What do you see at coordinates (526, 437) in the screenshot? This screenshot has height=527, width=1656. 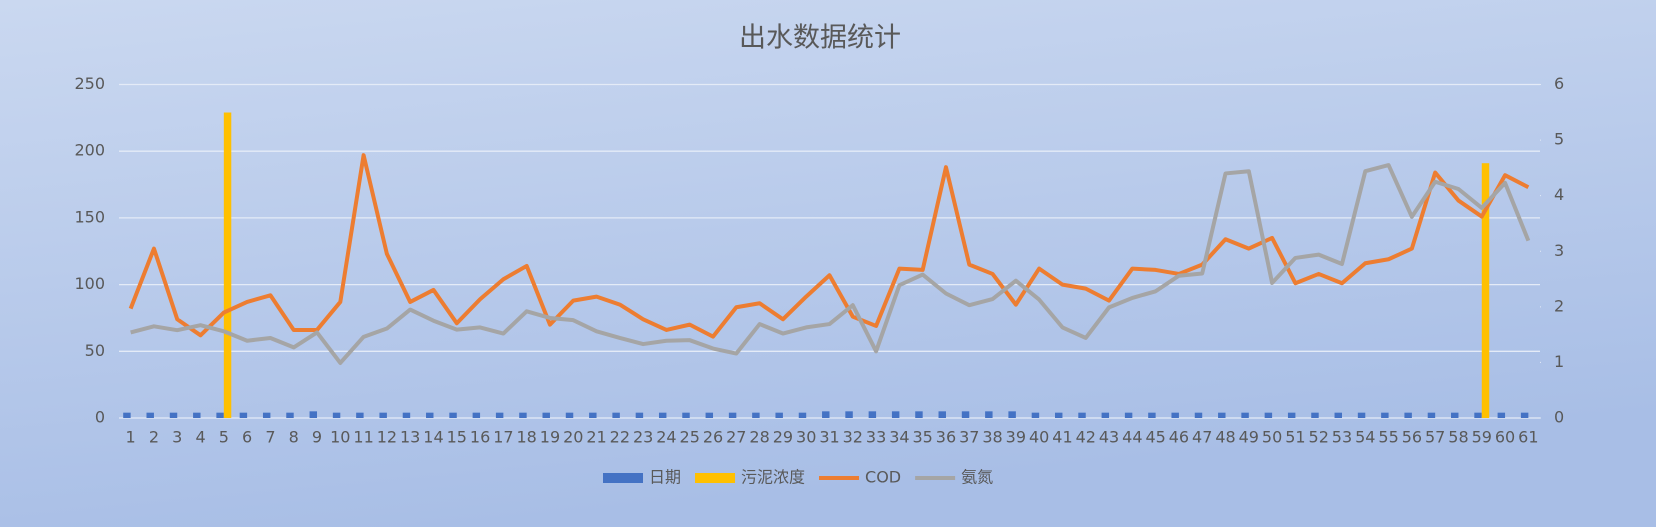 I see `x-tick-label: 18` at bounding box center [526, 437].